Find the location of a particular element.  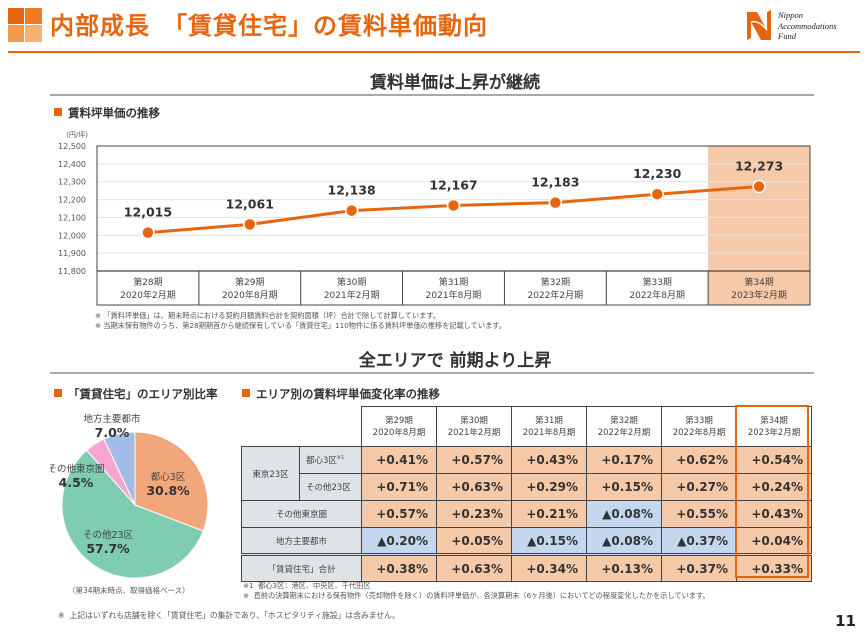

rate-cell: ▲0.20% is located at coordinates (399, 541).